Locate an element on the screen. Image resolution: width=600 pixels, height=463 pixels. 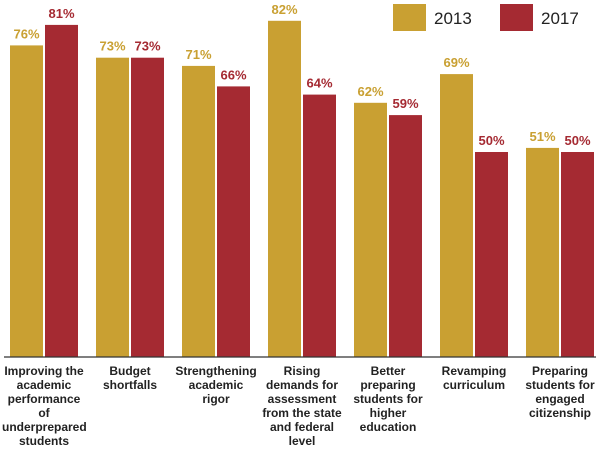
category-label: Strengthening academic rigor is located at coordinates (216, 385).